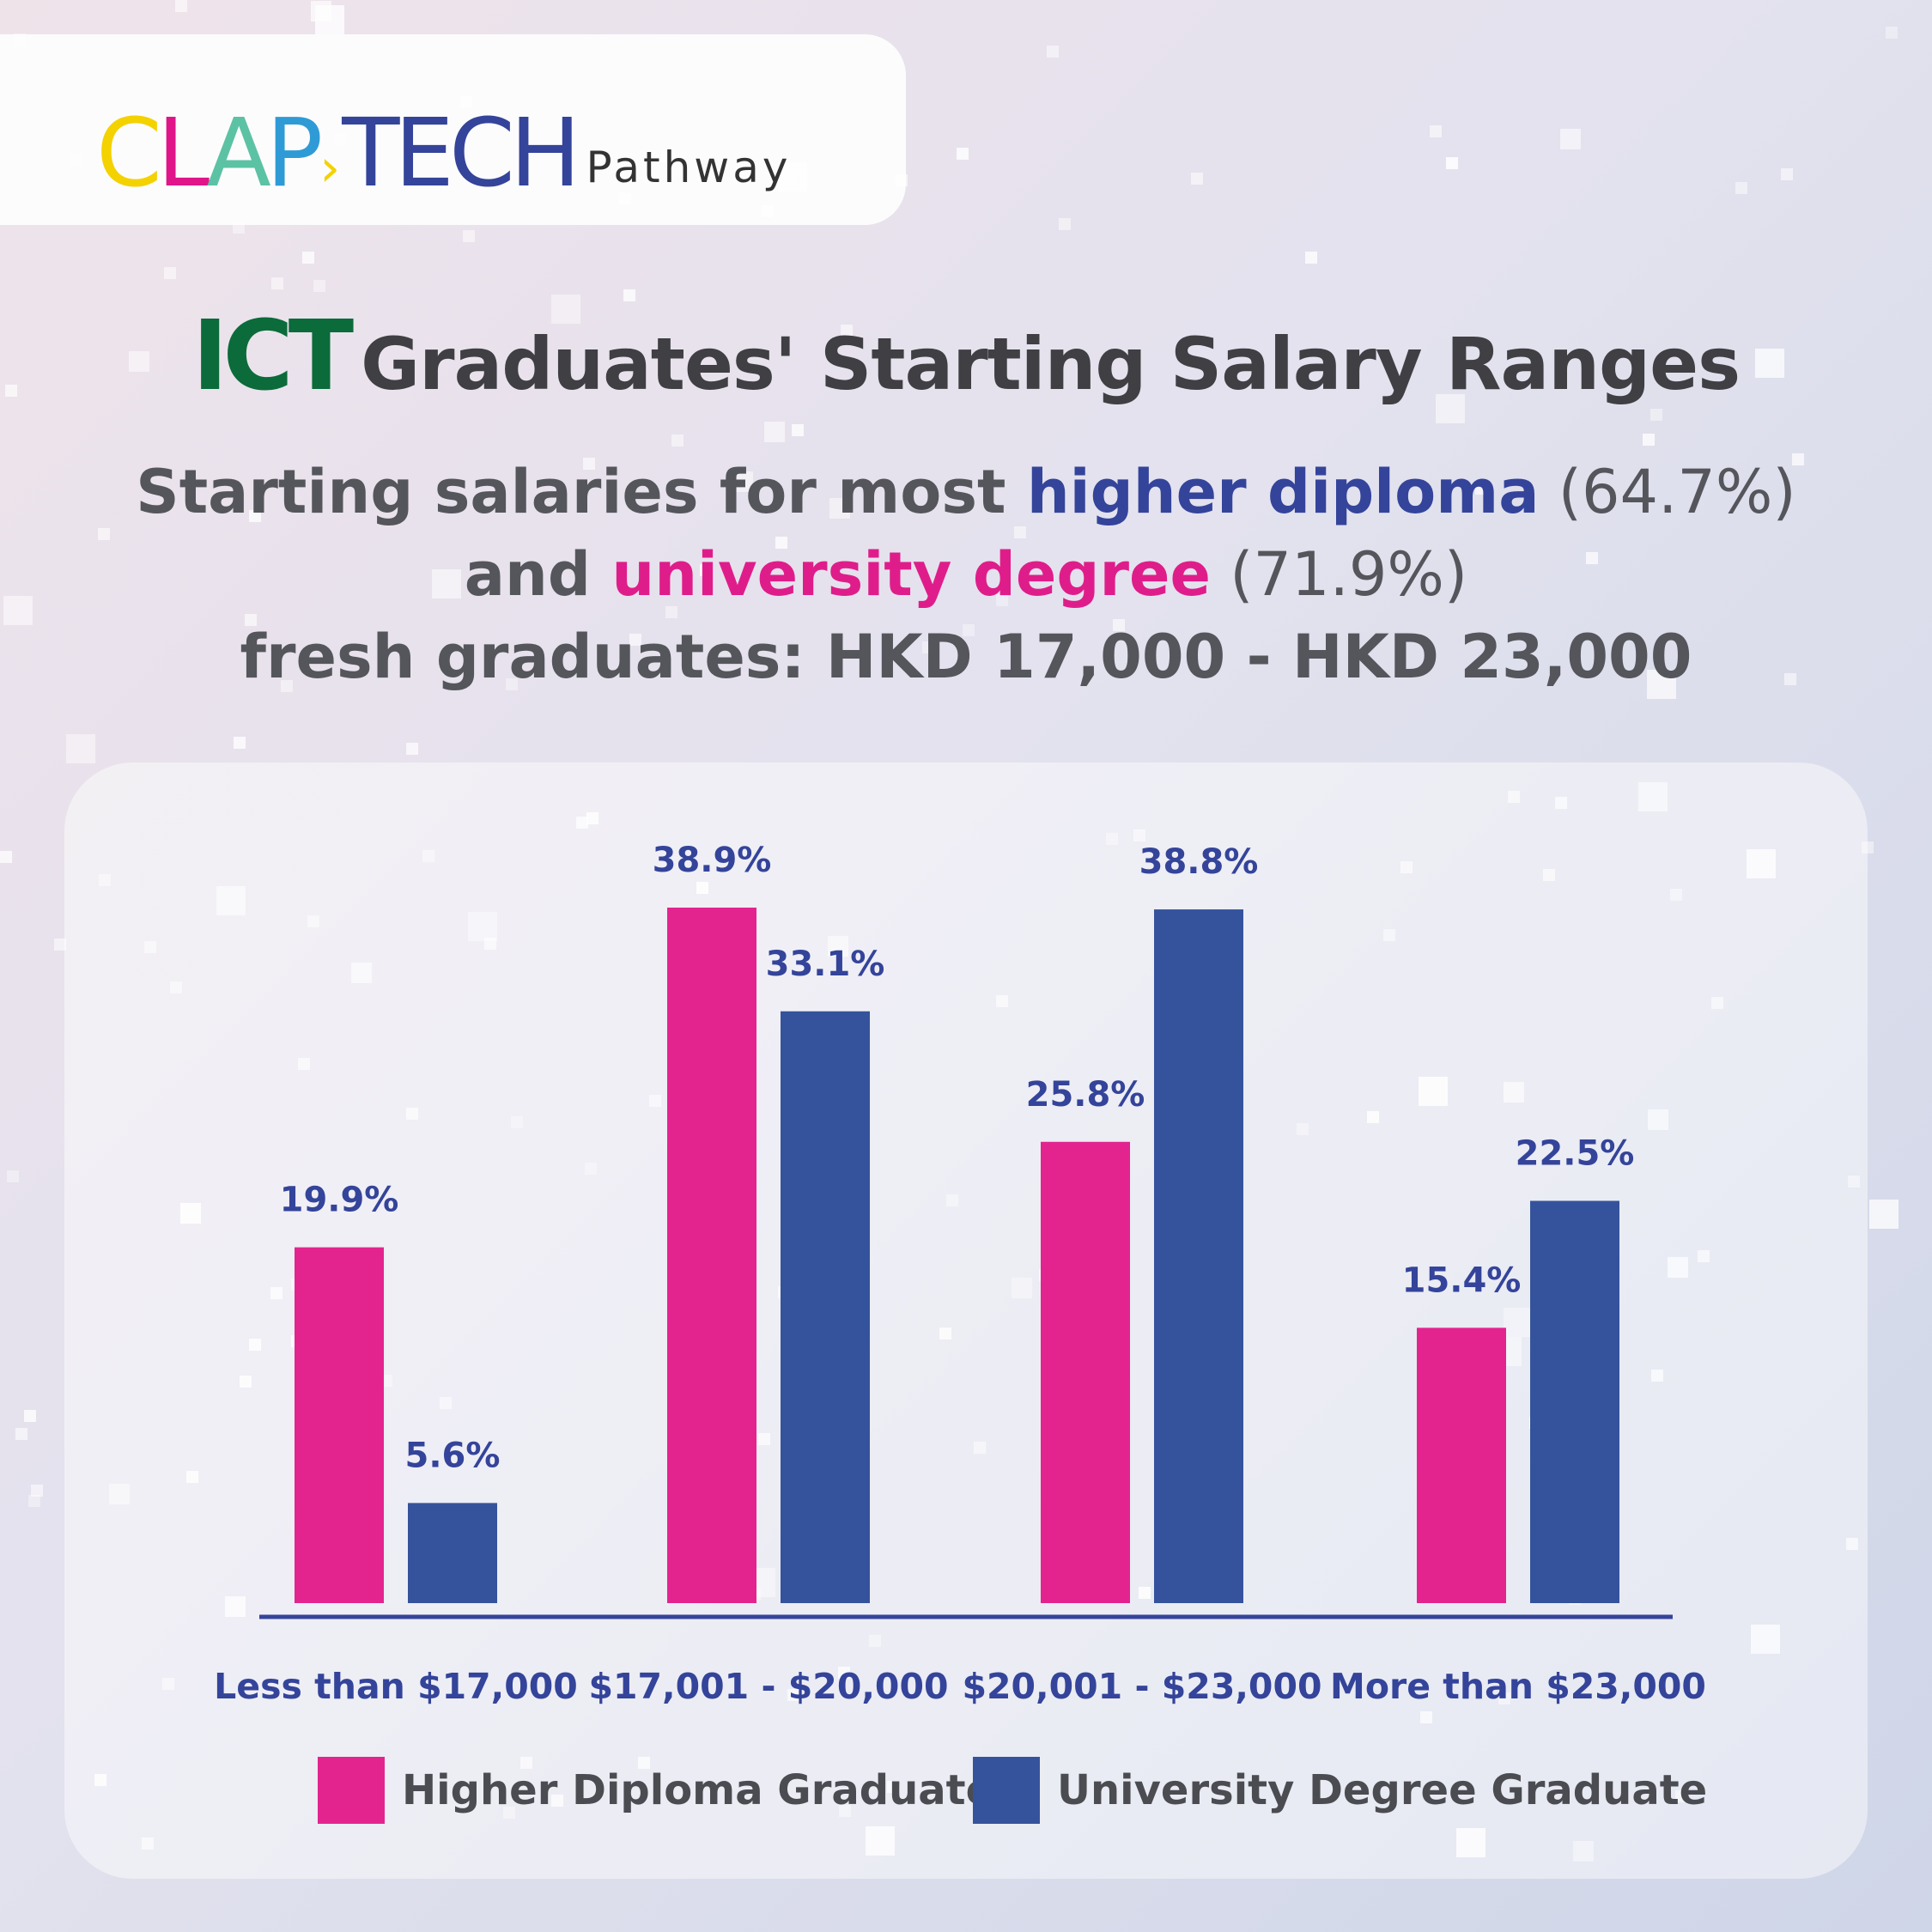 This screenshot has height=1932, width=1932. Describe the element at coordinates (294, 153) in the screenshot. I see `logo-letter: P` at that location.